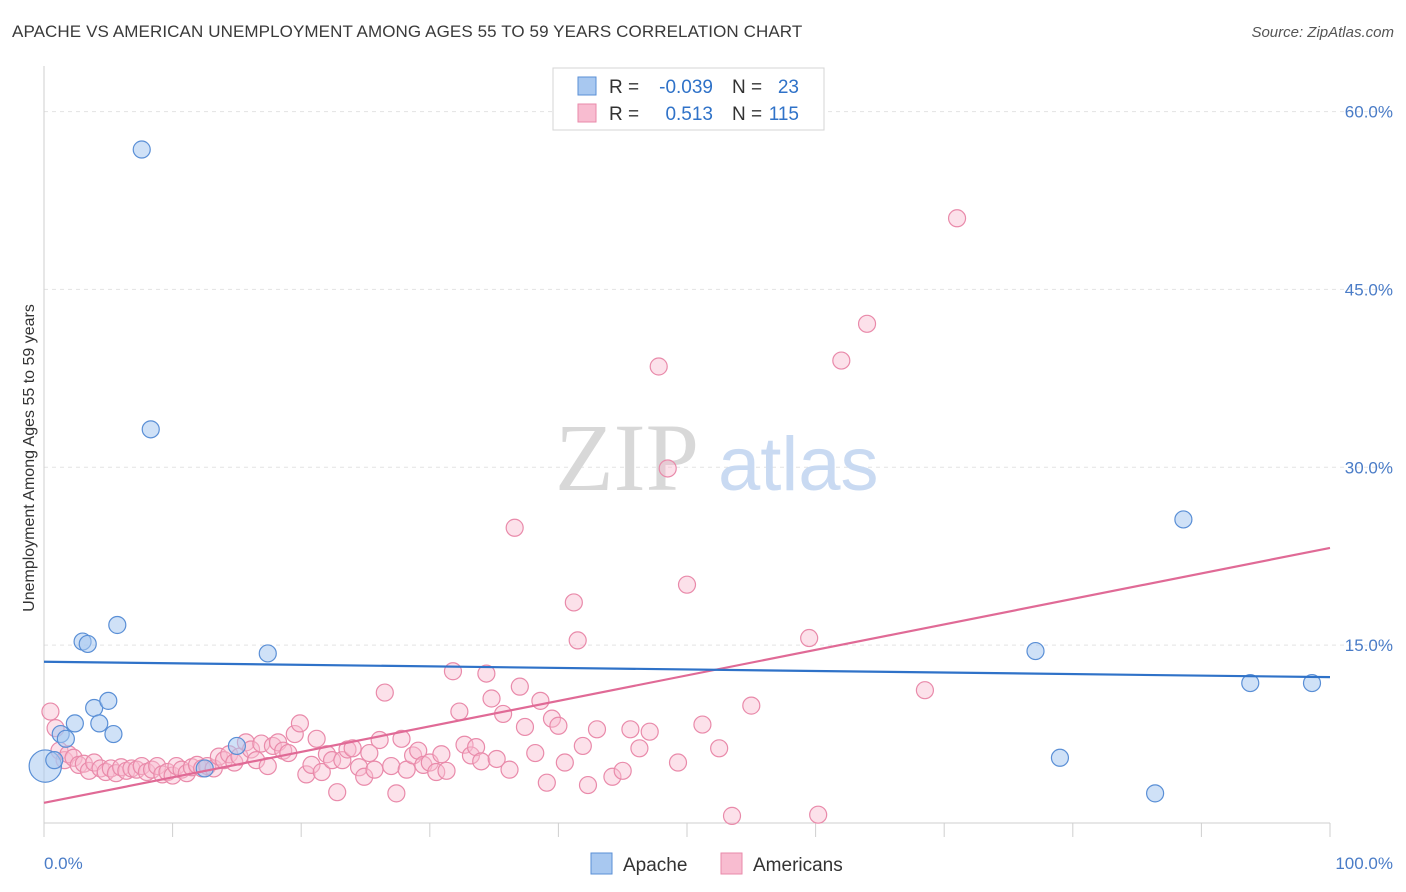  Describe the element at coordinates (747, 87) in the screenshot. I see `legend-n-label-apache: N =` at that location.